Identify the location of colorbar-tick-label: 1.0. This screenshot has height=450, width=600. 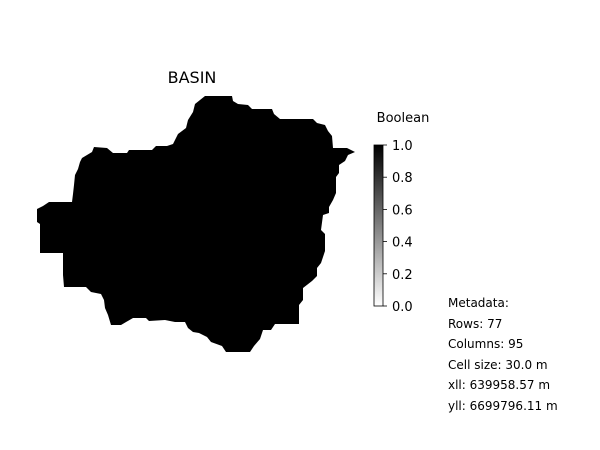
(402, 146).